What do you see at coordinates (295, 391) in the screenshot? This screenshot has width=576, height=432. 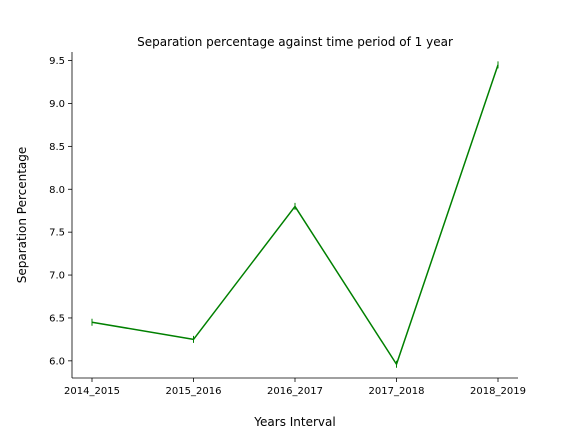 I see `x-tick-label: 2016_2017` at bounding box center [295, 391].